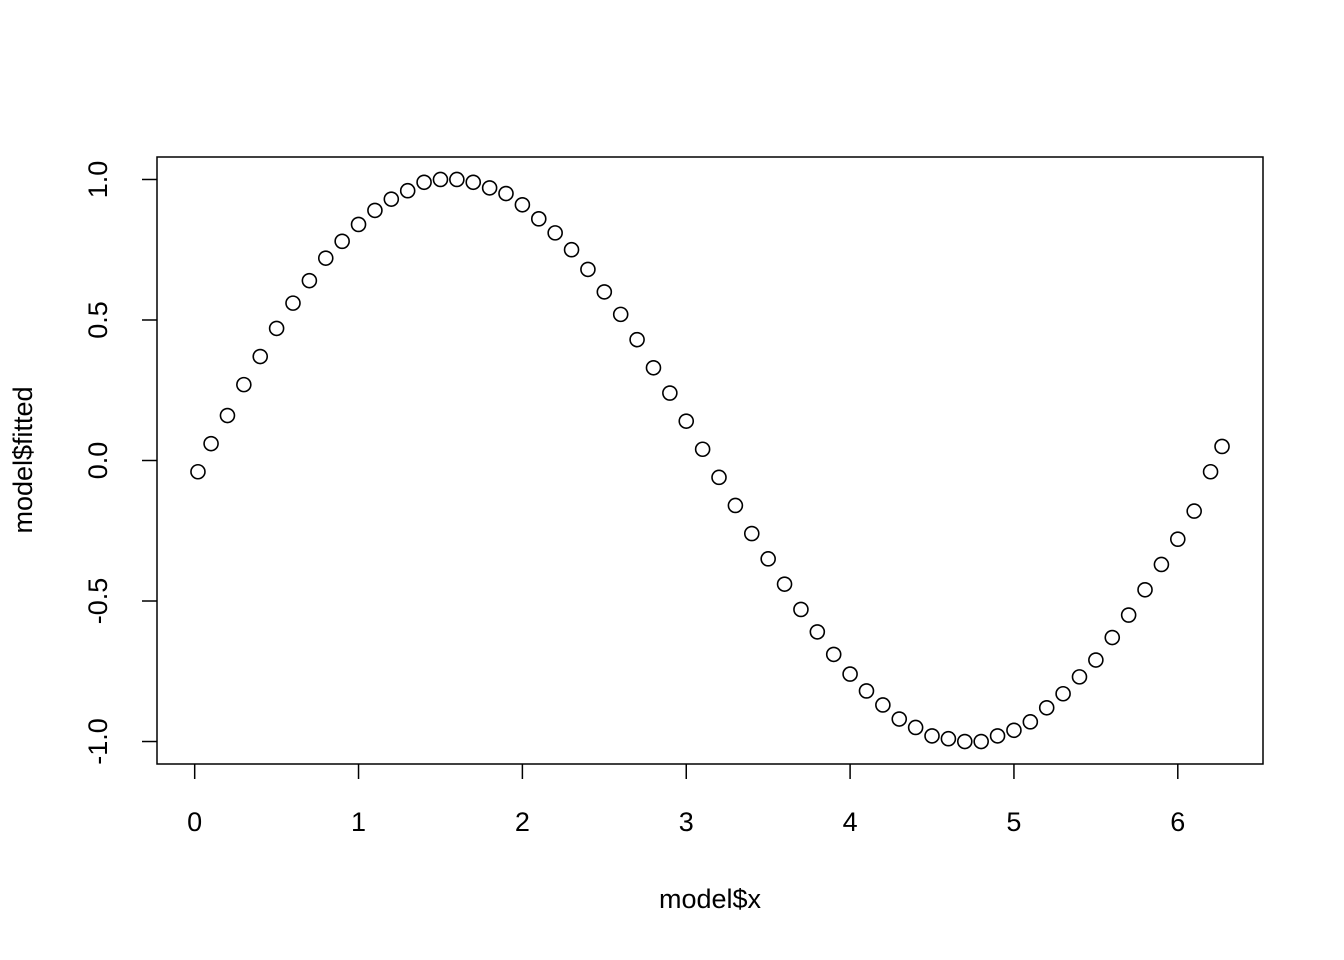  Describe the element at coordinates (98, 320) in the screenshot. I see `y-tick-label: 0.5` at that location.